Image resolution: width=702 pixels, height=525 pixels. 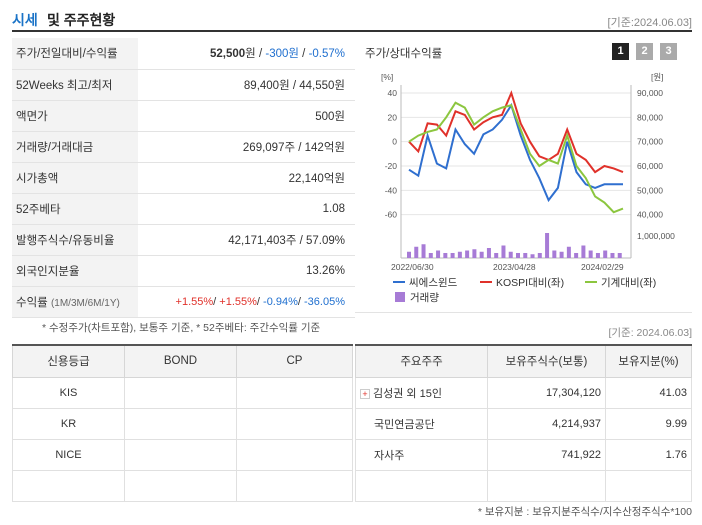 I want to click on holder-name-text: 김성권 외 15인, so click(x=407, y=393).